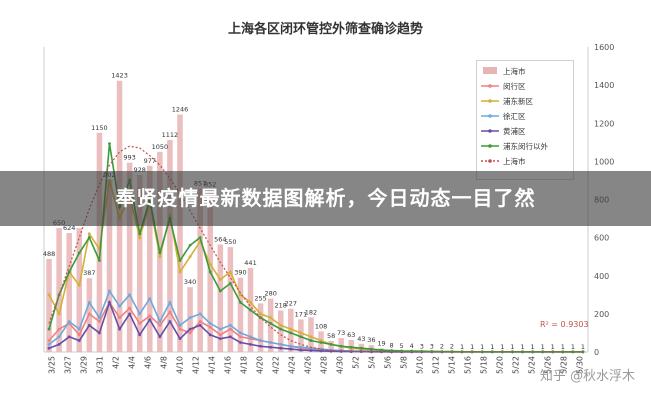  I want to click on bar-value-label: 3, so click(432, 346).